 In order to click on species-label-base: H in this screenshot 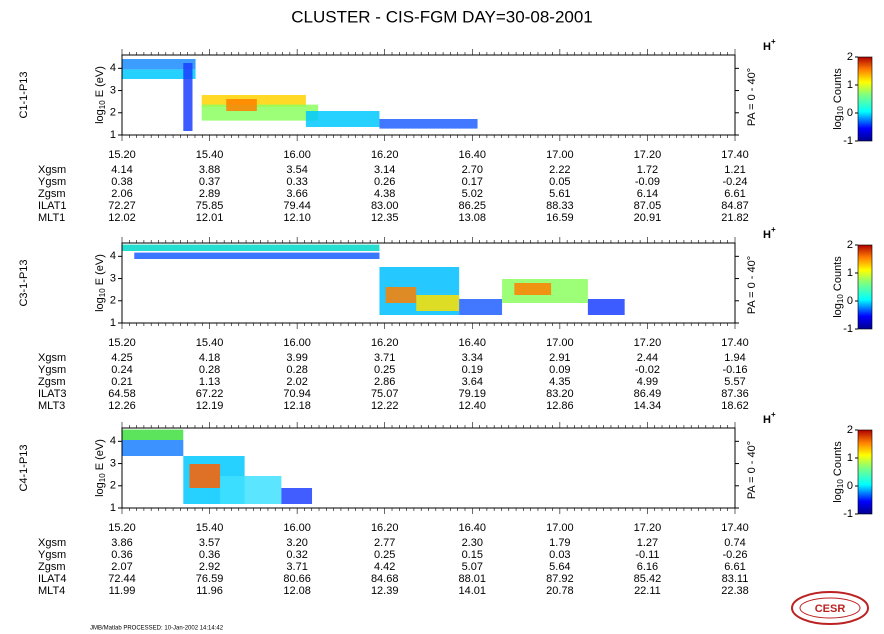, I will do `click(767, 47)`.